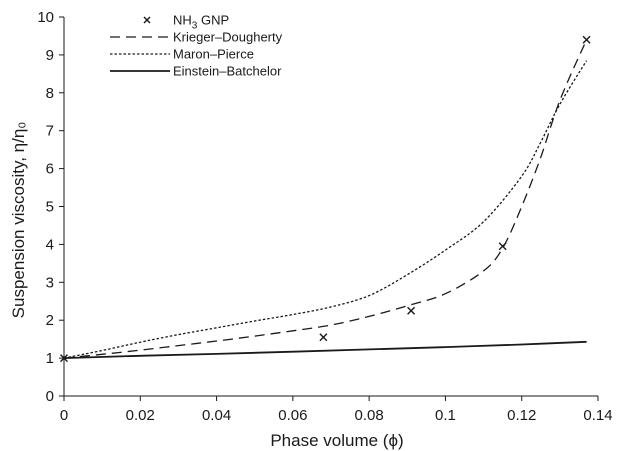 The image size is (629, 451). Describe the element at coordinates (50, 396) in the screenshot. I see `y-tick-label: 0` at that location.